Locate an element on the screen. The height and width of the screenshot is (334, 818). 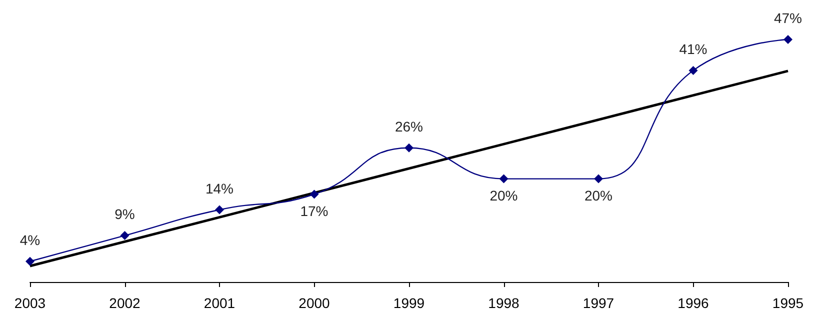
x-tick-label: 2000 is located at coordinates (314, 303).